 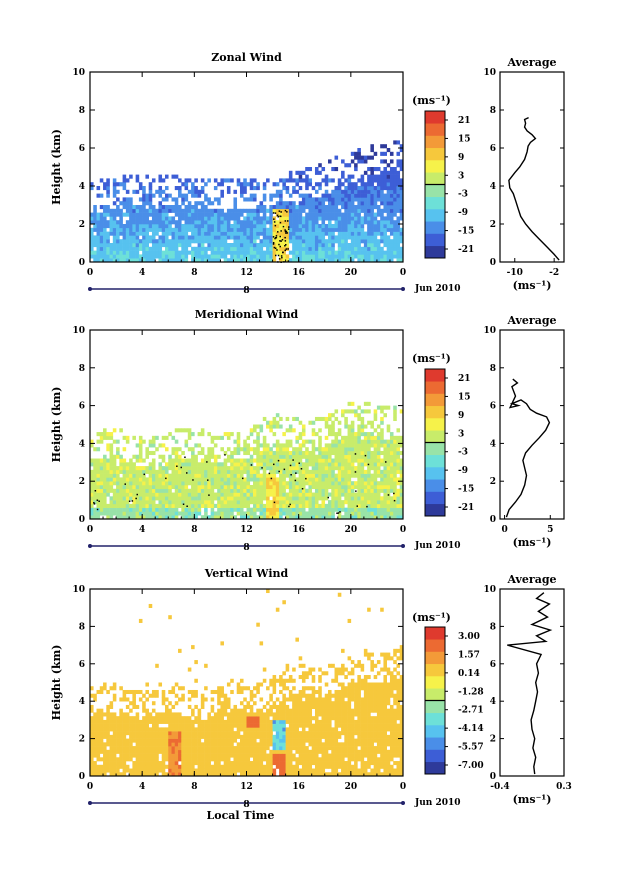 What do you see at coordinates (464, 121) in the screenshot?
I see `colorbar-tick-label: 21` at bounding box center [464, 121].